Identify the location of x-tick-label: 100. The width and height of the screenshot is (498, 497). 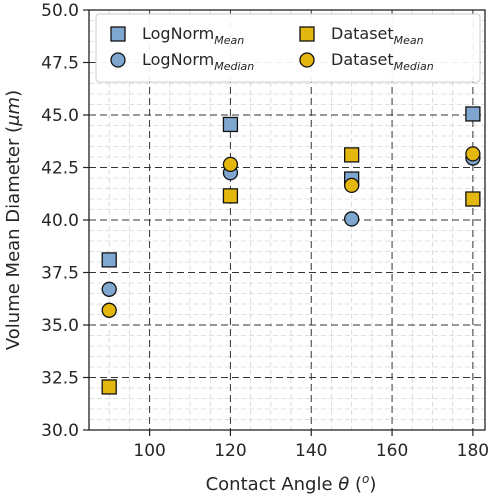
(149, 451).